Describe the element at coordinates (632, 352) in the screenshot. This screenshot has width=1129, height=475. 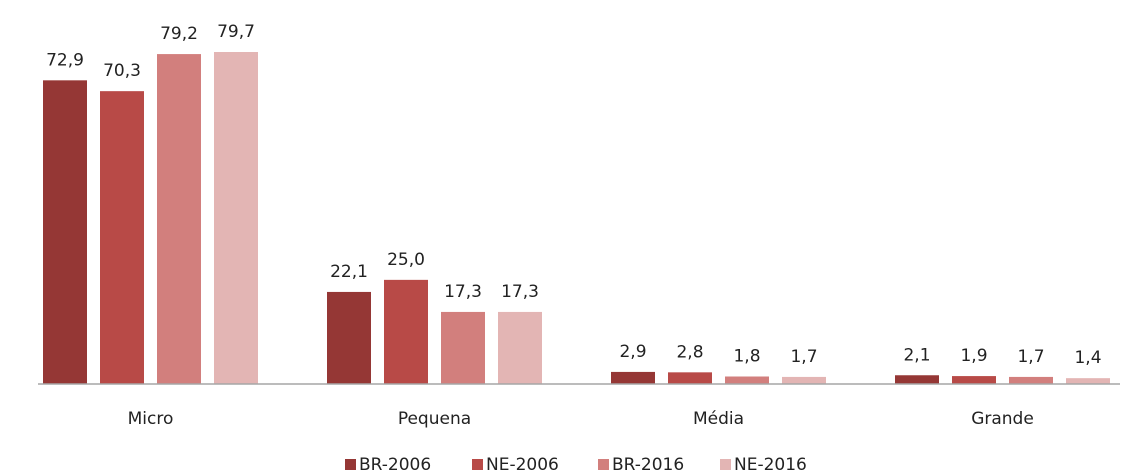
I see `value-label: 2,9` at that location.